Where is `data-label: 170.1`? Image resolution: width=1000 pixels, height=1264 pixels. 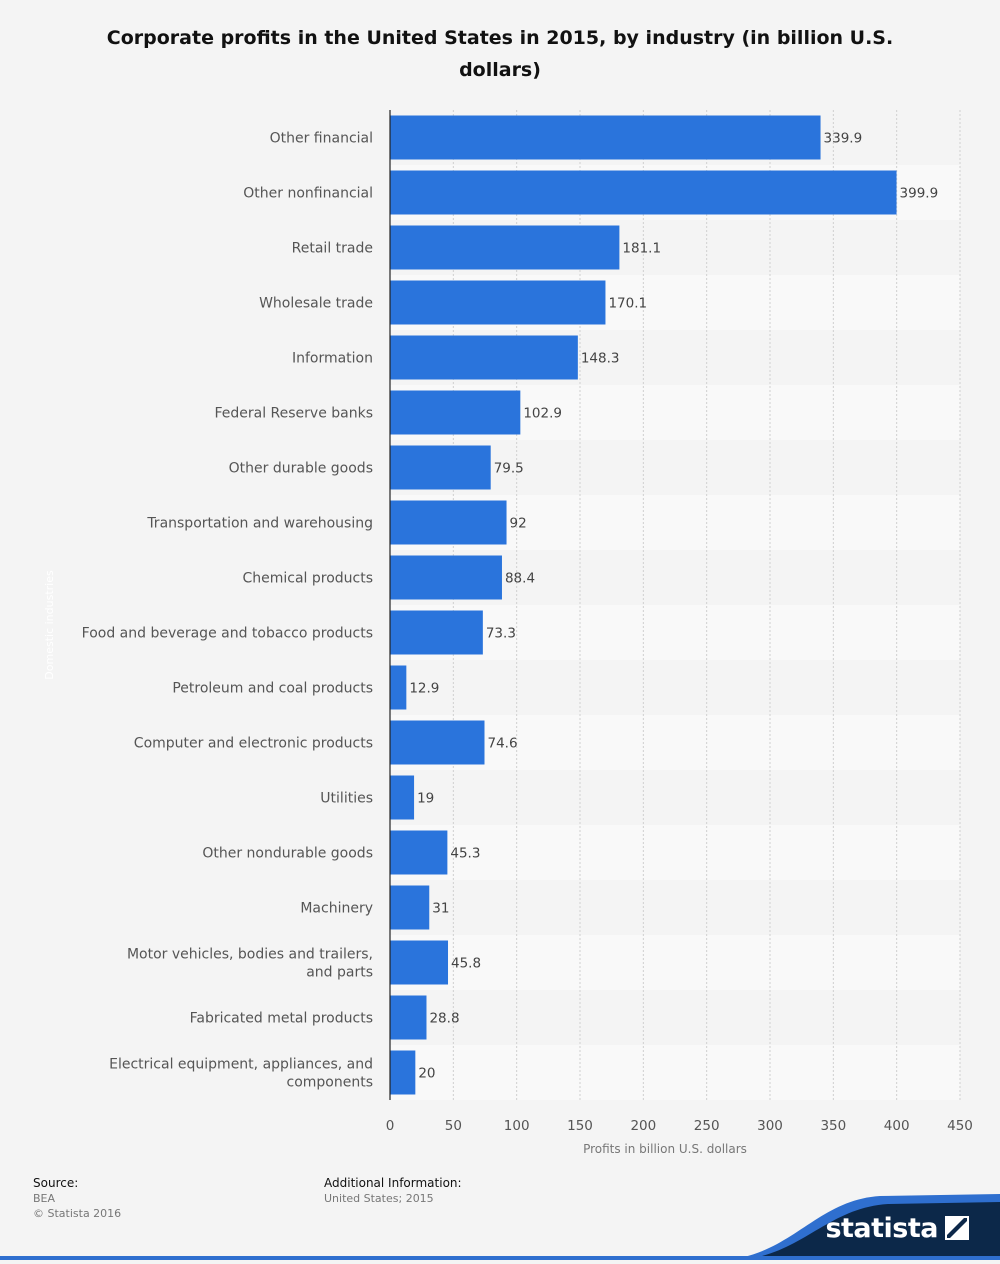 data-label: 170.1 is located at coordinates (627, 304).